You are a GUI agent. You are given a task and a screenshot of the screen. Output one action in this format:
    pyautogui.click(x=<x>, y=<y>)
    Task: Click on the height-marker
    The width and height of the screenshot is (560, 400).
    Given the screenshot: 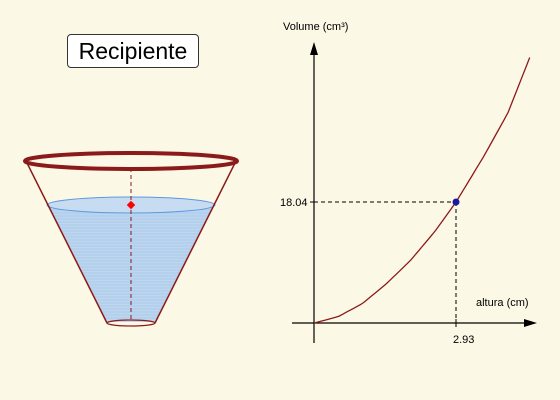 What is the action you would take?
    pyautogui.click(x=131, y=205)
    